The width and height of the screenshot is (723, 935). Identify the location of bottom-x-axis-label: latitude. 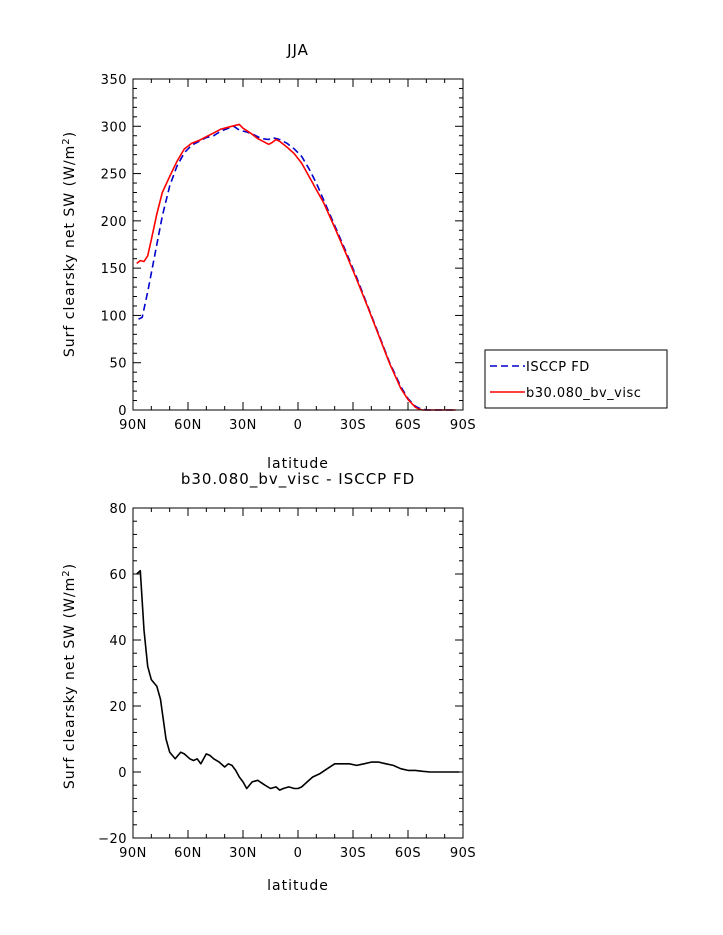
(298, 886).